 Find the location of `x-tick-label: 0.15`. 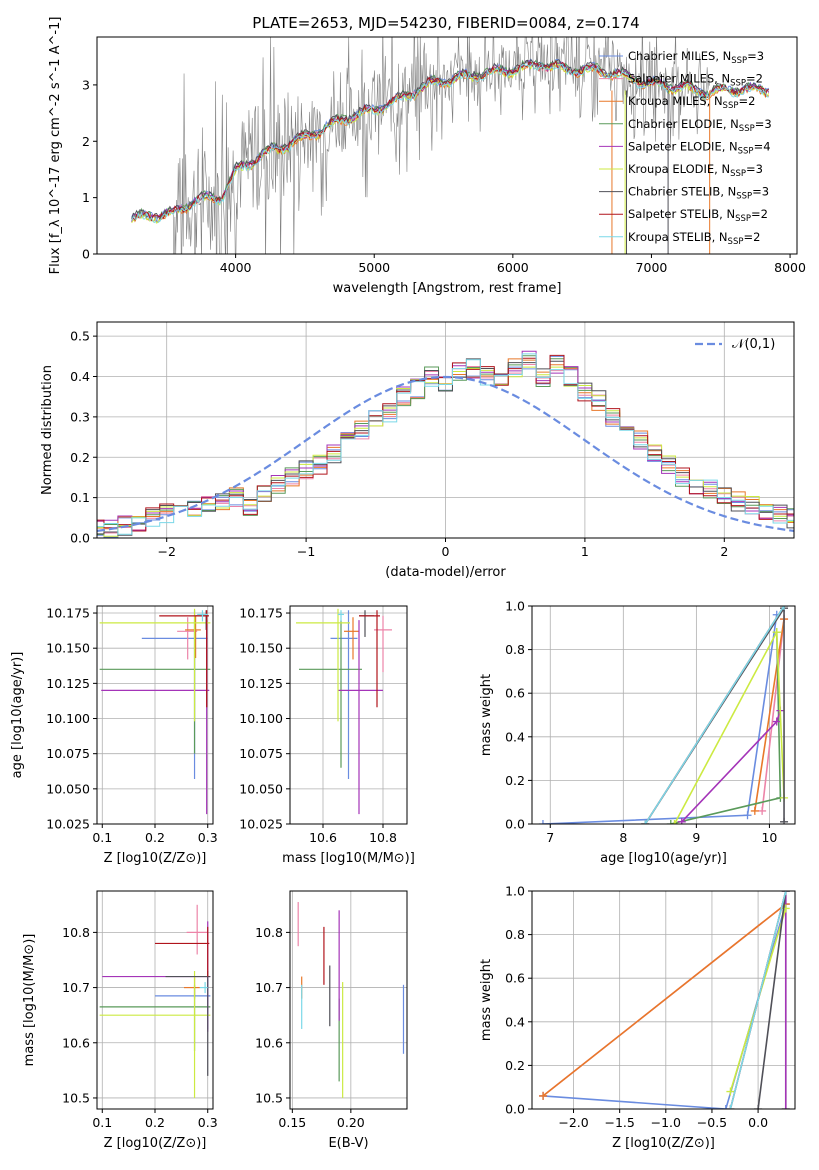

x-tick-label: 0.15 is located at coordinates (292, 1122).